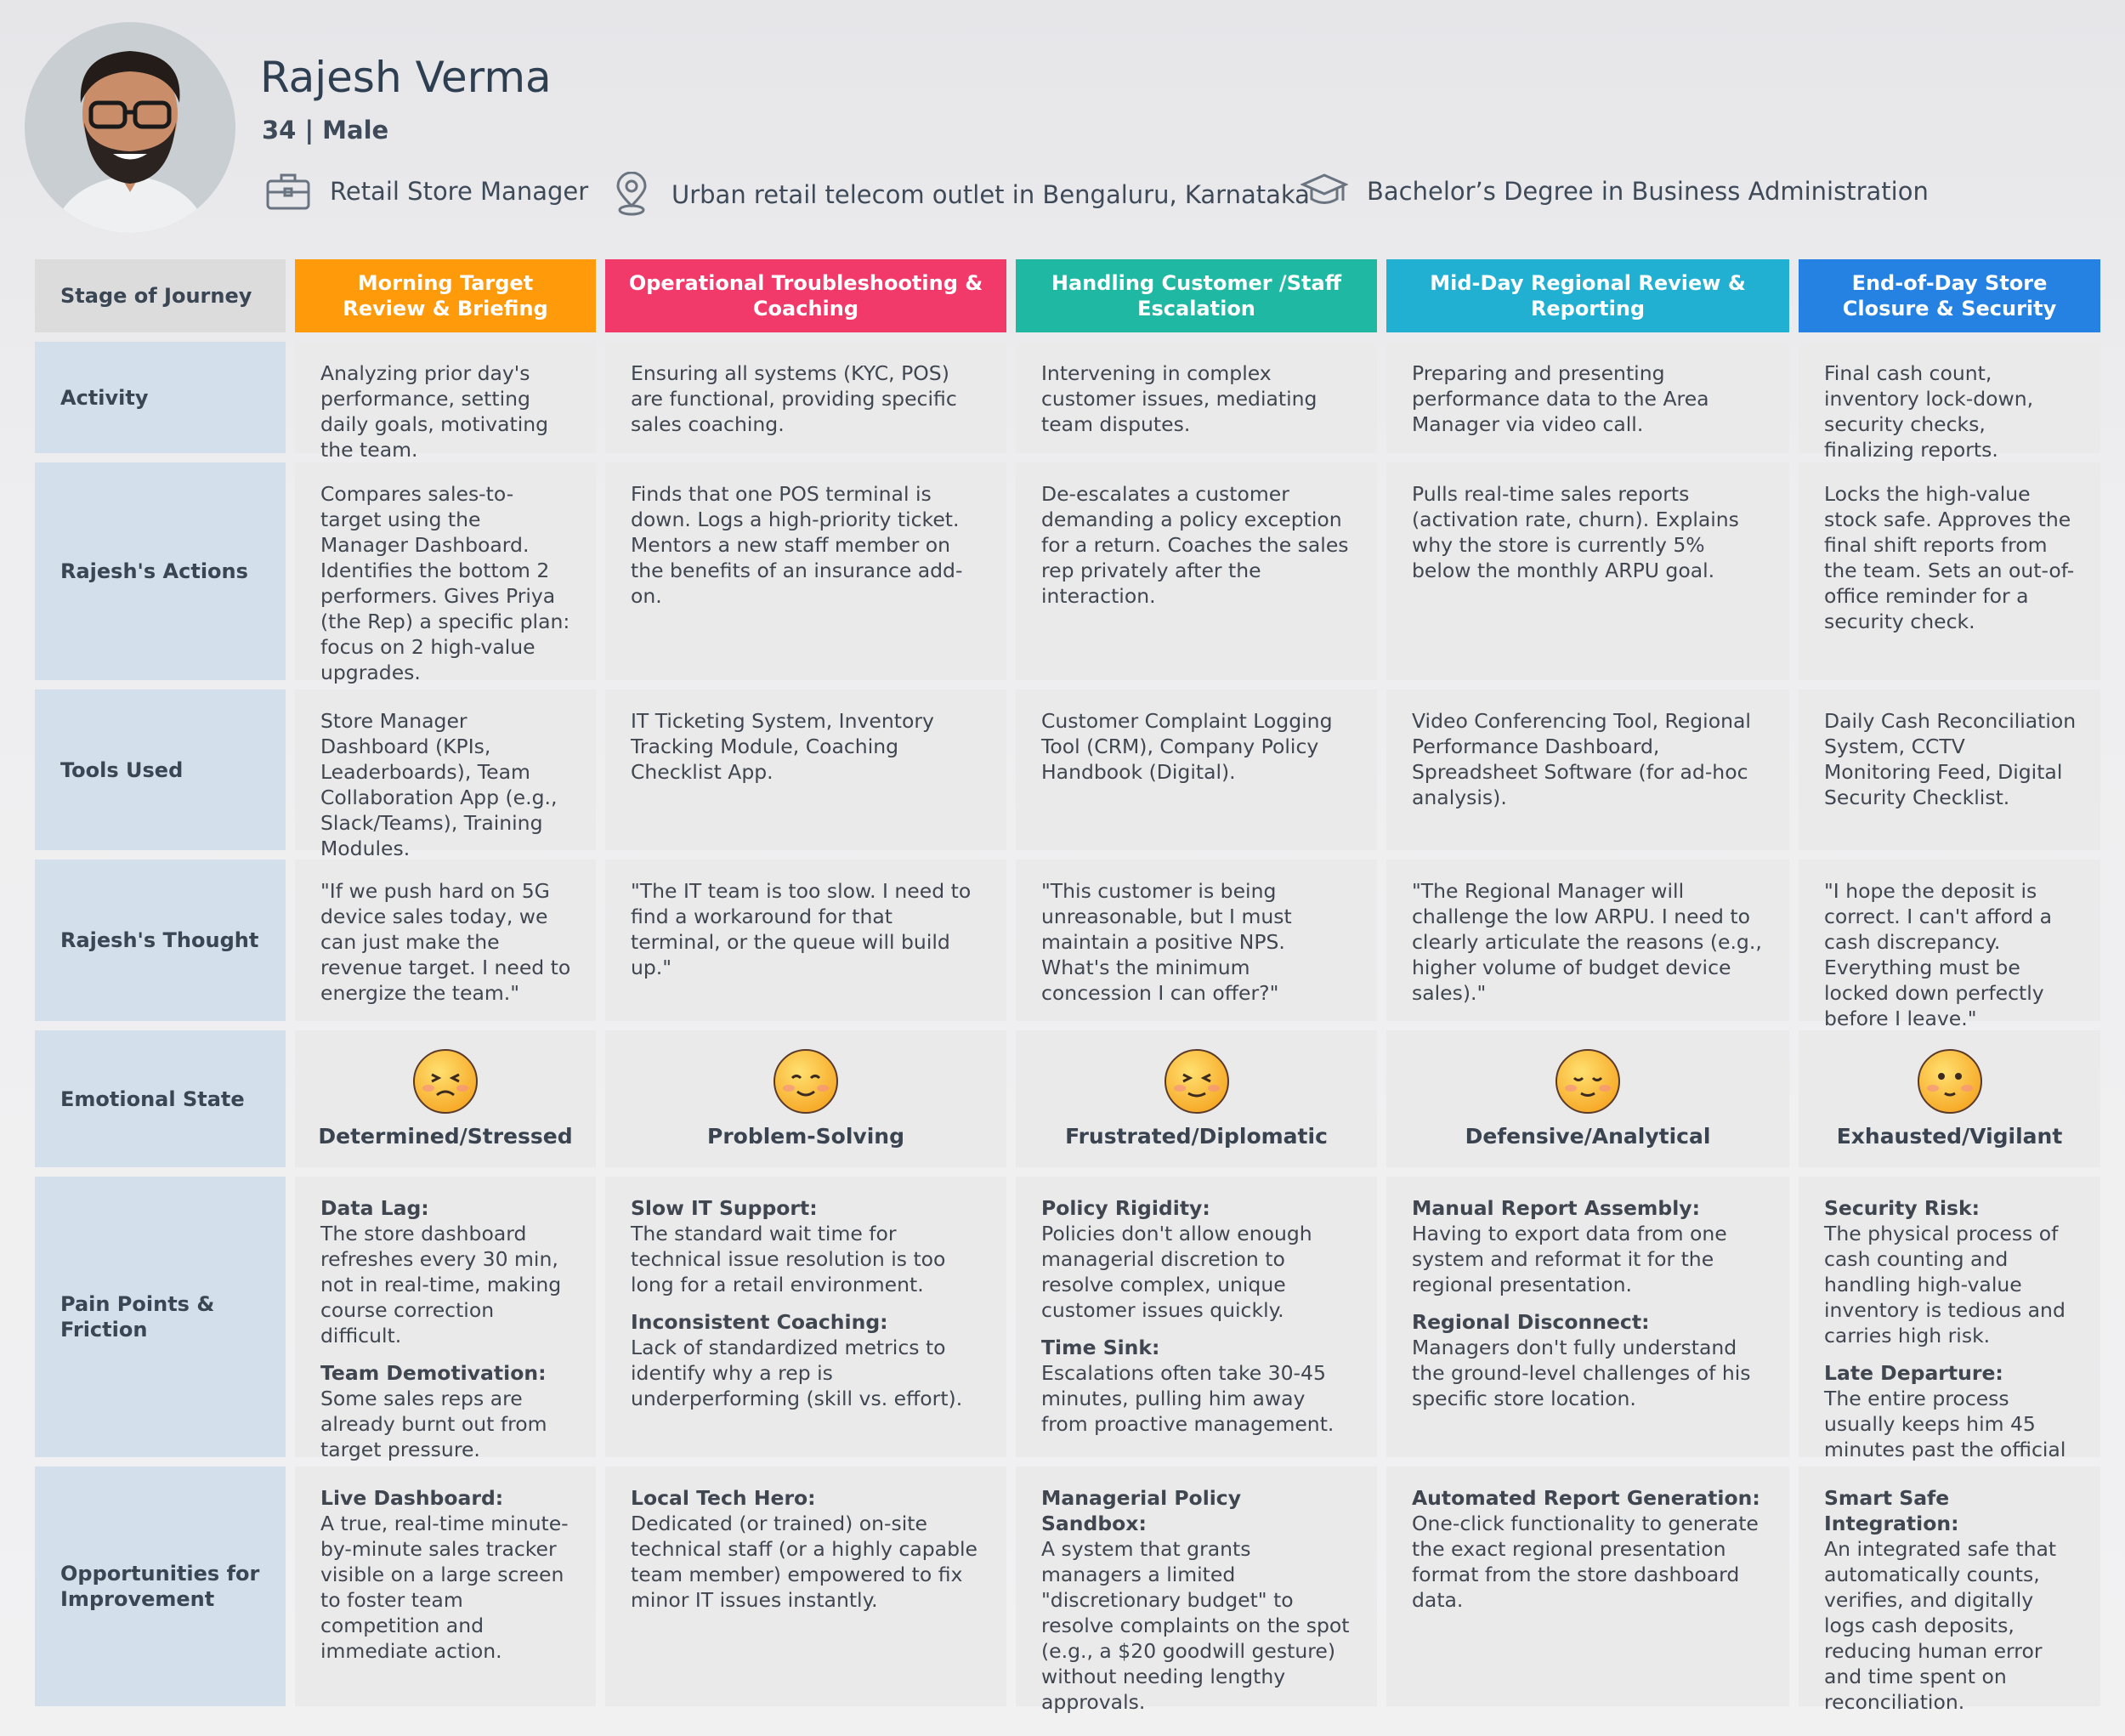 The height and width of the screenshot is (1736, 2125). What do you see at coordinates (1949, 296) in the screenshot?
I see `stage-header: End-of-Day Store Closure & Security` at bounding box center [1949, 296].